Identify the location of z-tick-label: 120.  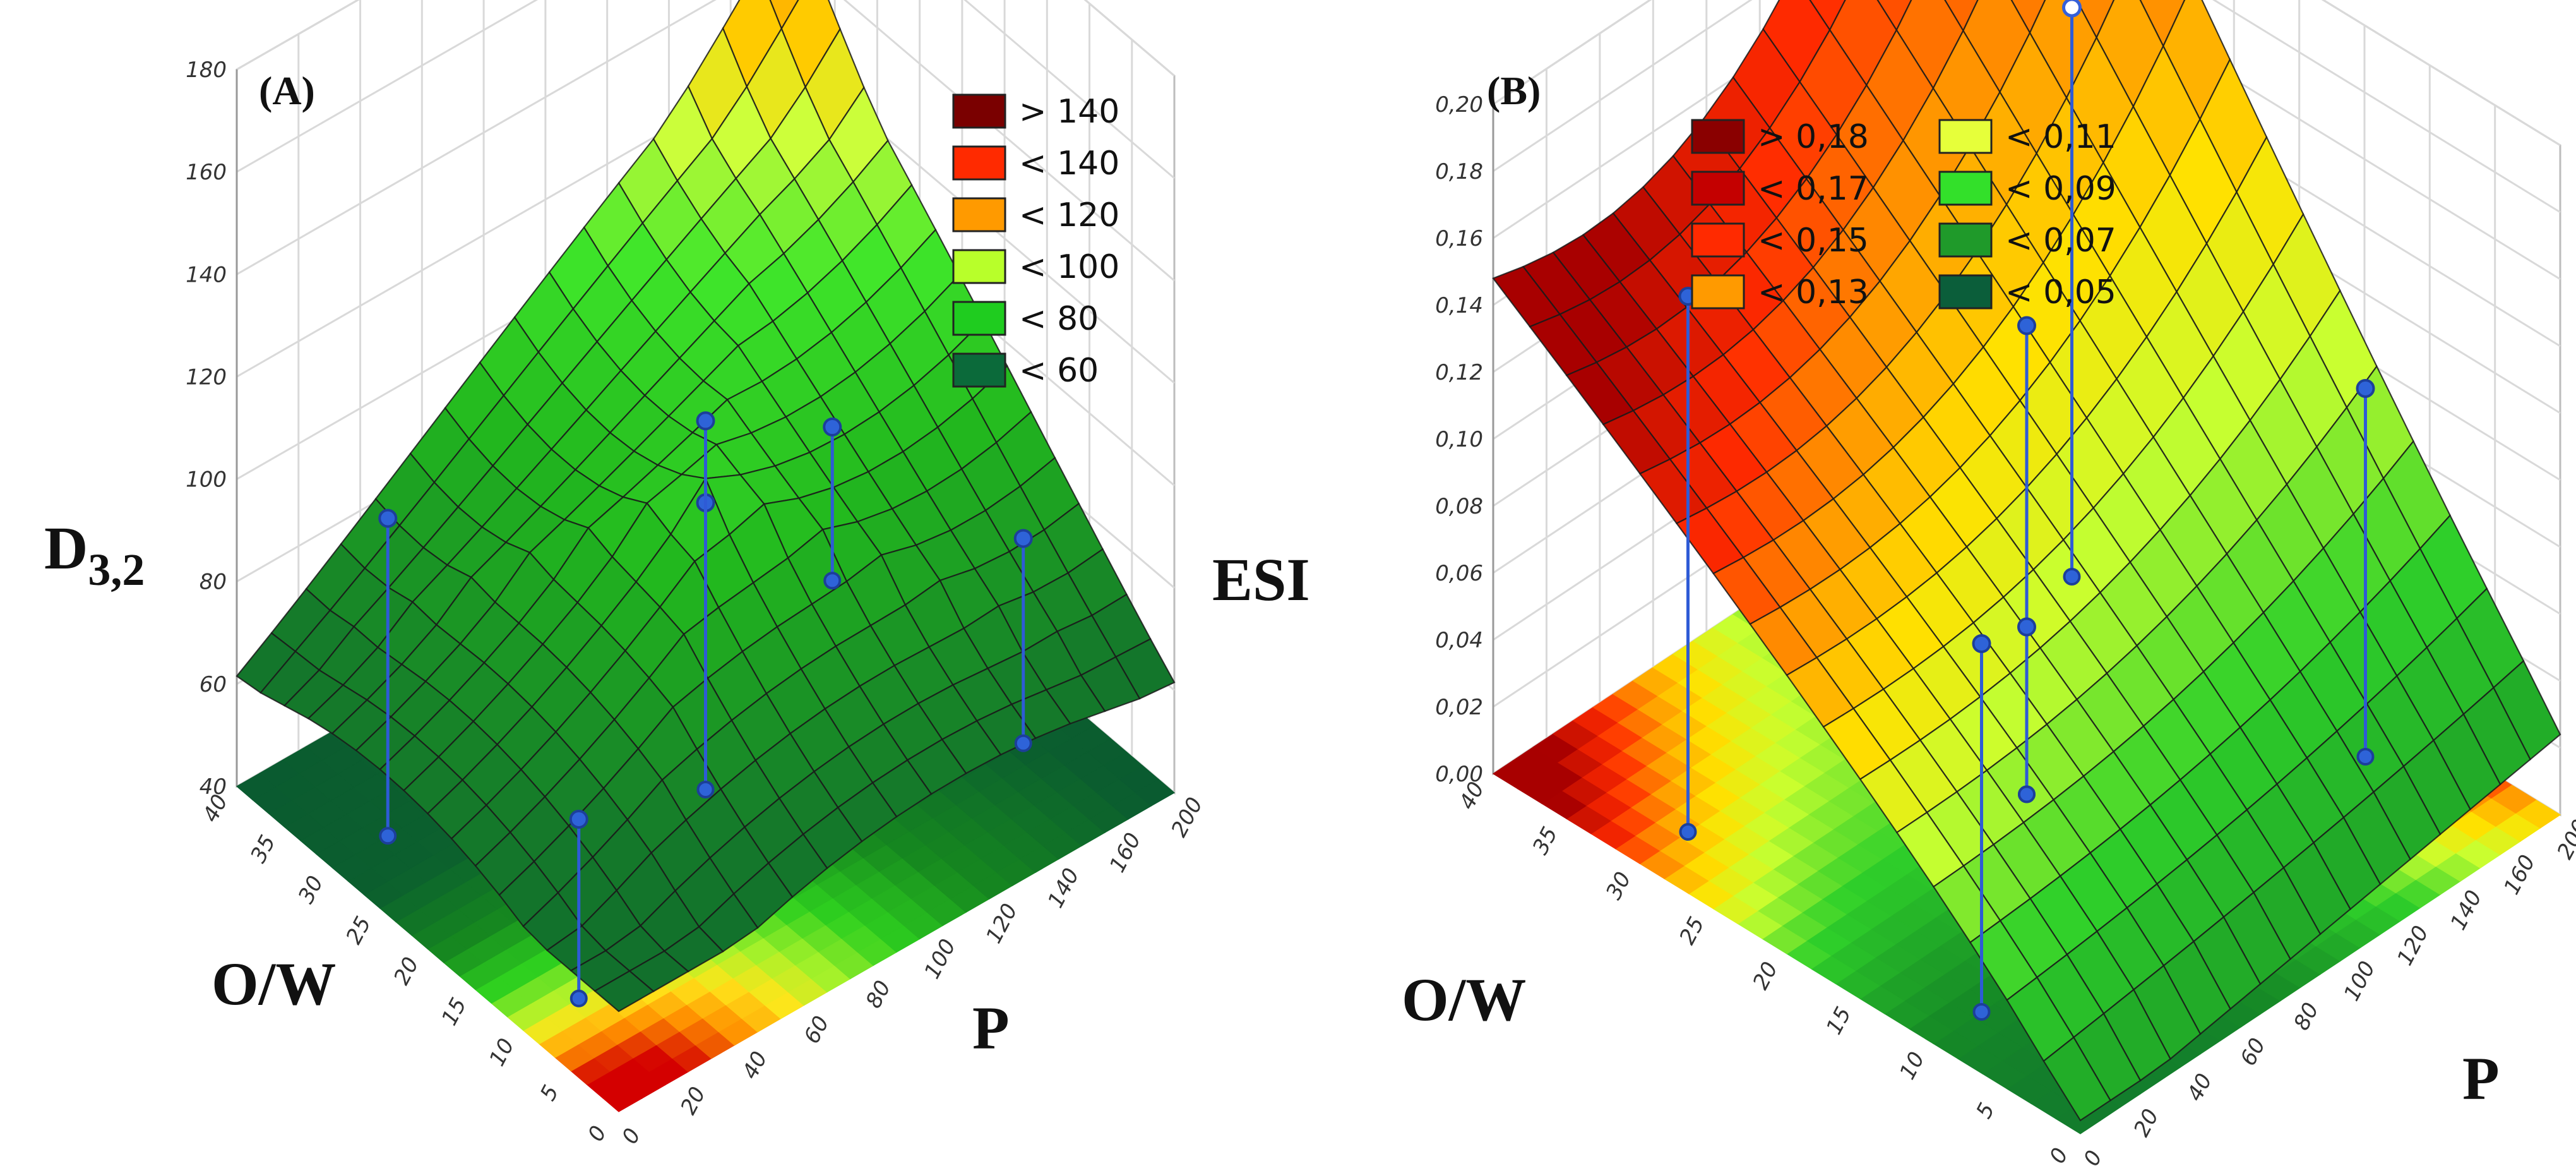
(206, 377).